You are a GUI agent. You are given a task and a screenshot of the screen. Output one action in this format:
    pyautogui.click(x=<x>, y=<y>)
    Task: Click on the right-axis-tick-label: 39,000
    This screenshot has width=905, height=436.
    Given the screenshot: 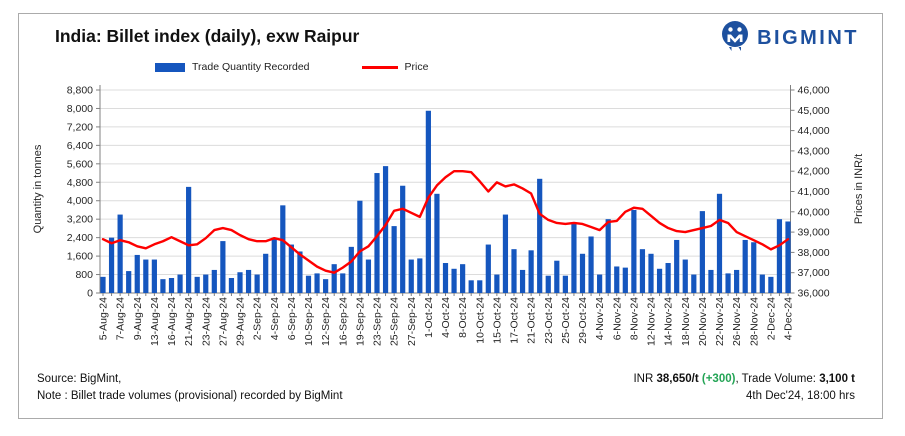 What is the action you would take?
    pyautogui.click(x=814, y=233)
    